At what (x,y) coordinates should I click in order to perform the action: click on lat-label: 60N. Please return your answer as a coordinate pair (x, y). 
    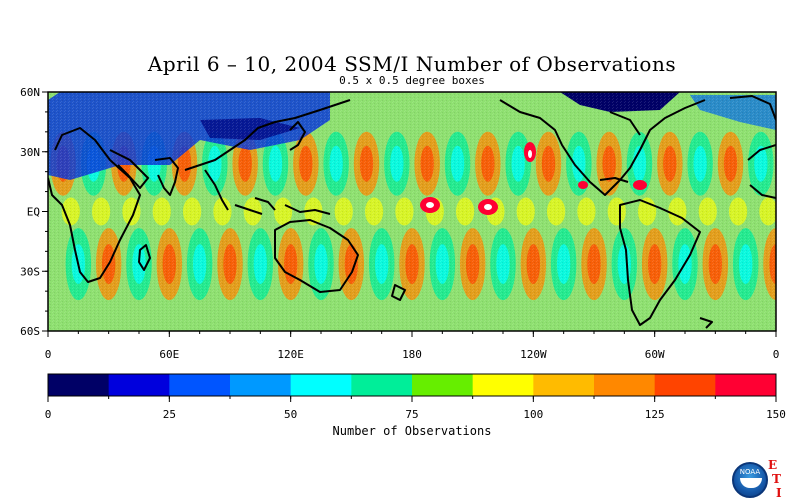
    Looking at the image, I should click on (30, 92).